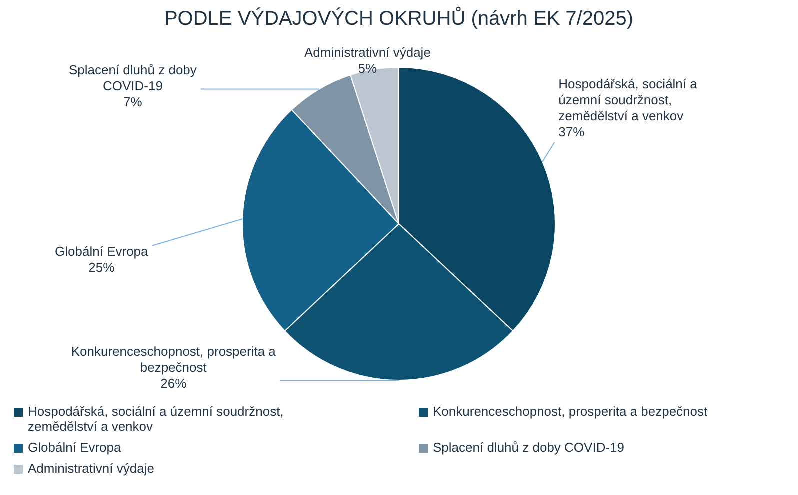 The height and width of the screenshot is (495, 798). Describe the element at coordinates (75, 447) in the screenshot. I see `legend-label: Globální Evropa` at that location.